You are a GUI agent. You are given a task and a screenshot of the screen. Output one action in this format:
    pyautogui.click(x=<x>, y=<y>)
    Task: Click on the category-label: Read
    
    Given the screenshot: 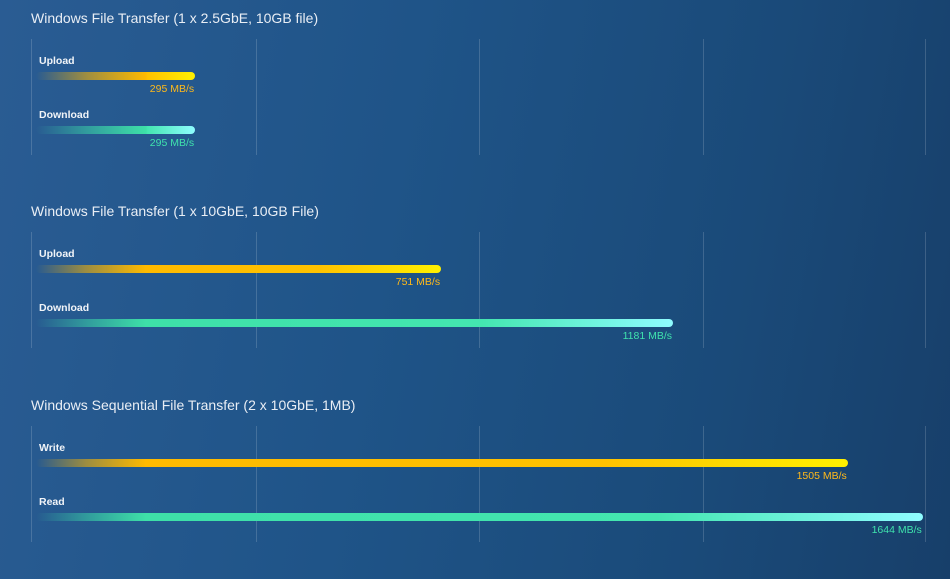 What is the action you would take?
    pyautogui.click(x=52, y=502)
    